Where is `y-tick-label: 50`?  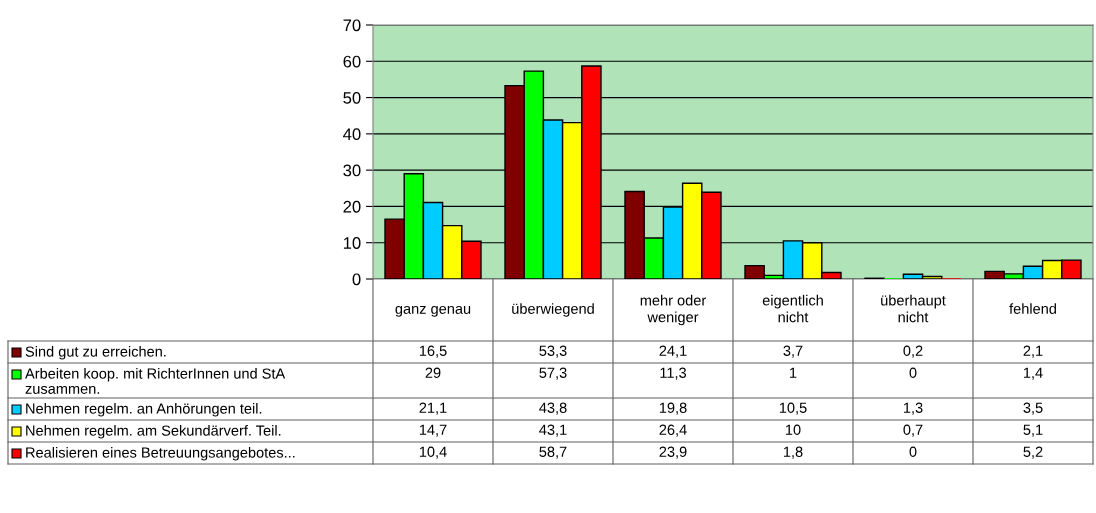 y-tick-label: 50 is located at coordinates (352, 97).